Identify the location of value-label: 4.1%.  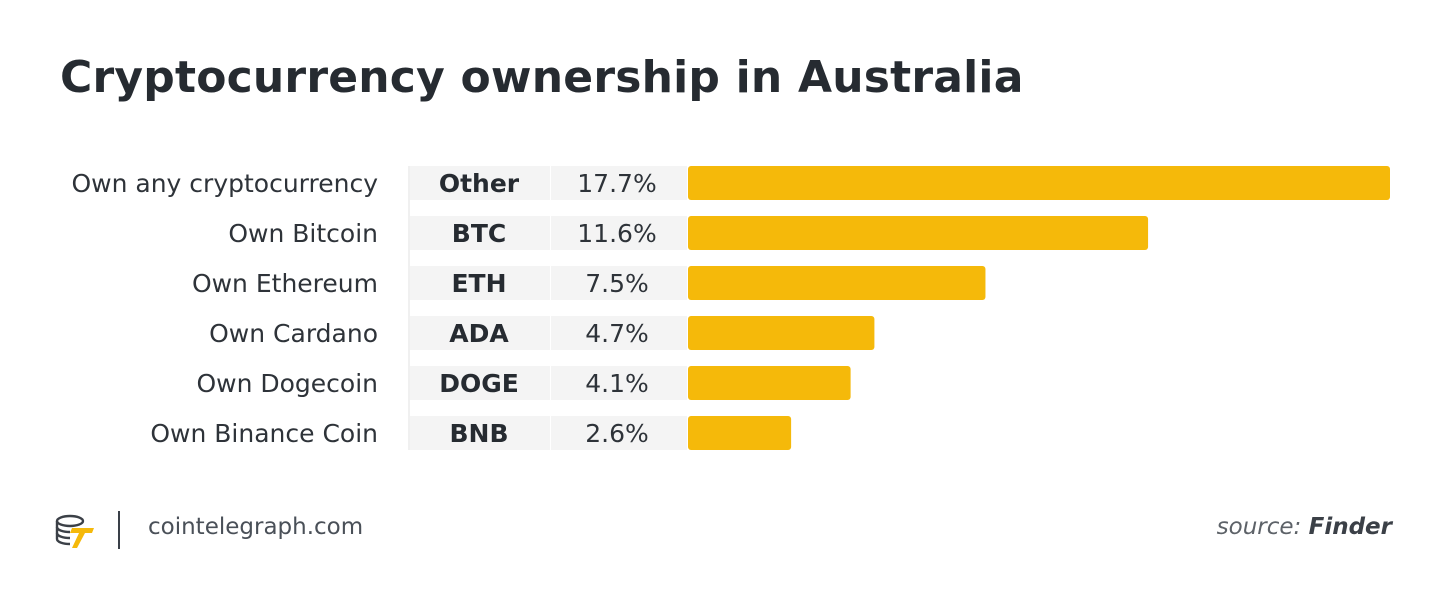
(617, 383).